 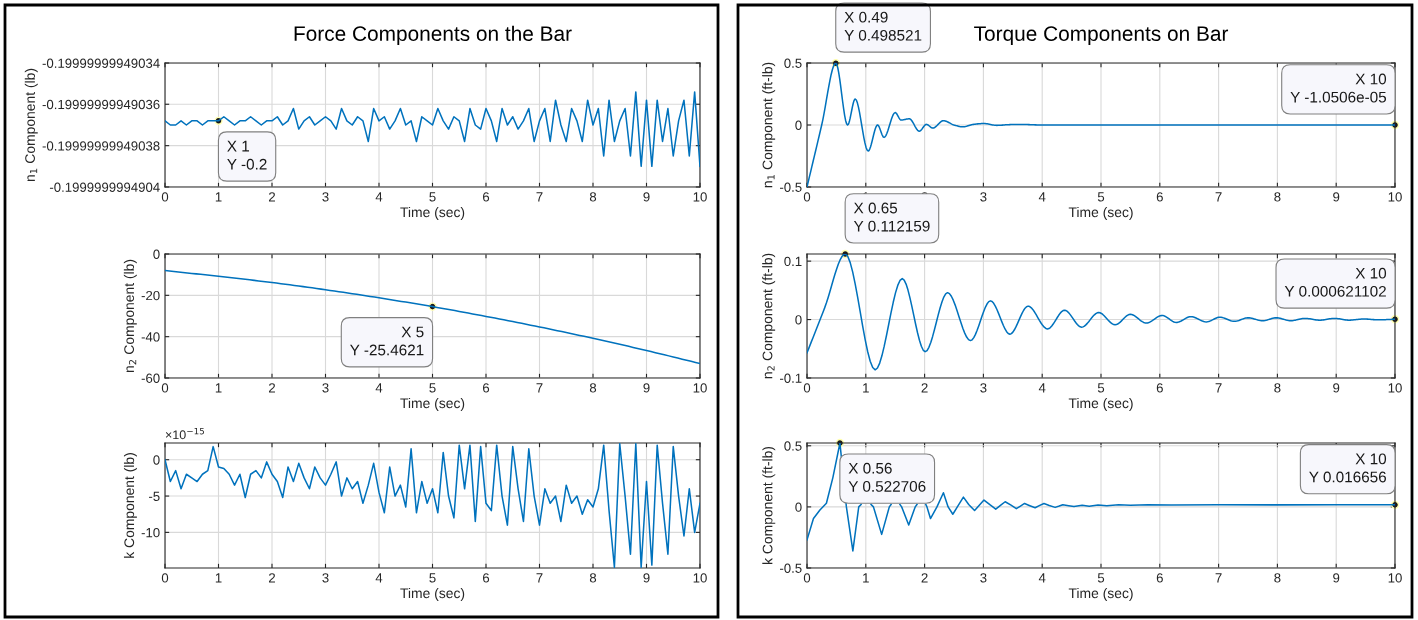 I want to click on y-axis-title: n$_{1}$ Component (lb), so click(x=31, y=125).